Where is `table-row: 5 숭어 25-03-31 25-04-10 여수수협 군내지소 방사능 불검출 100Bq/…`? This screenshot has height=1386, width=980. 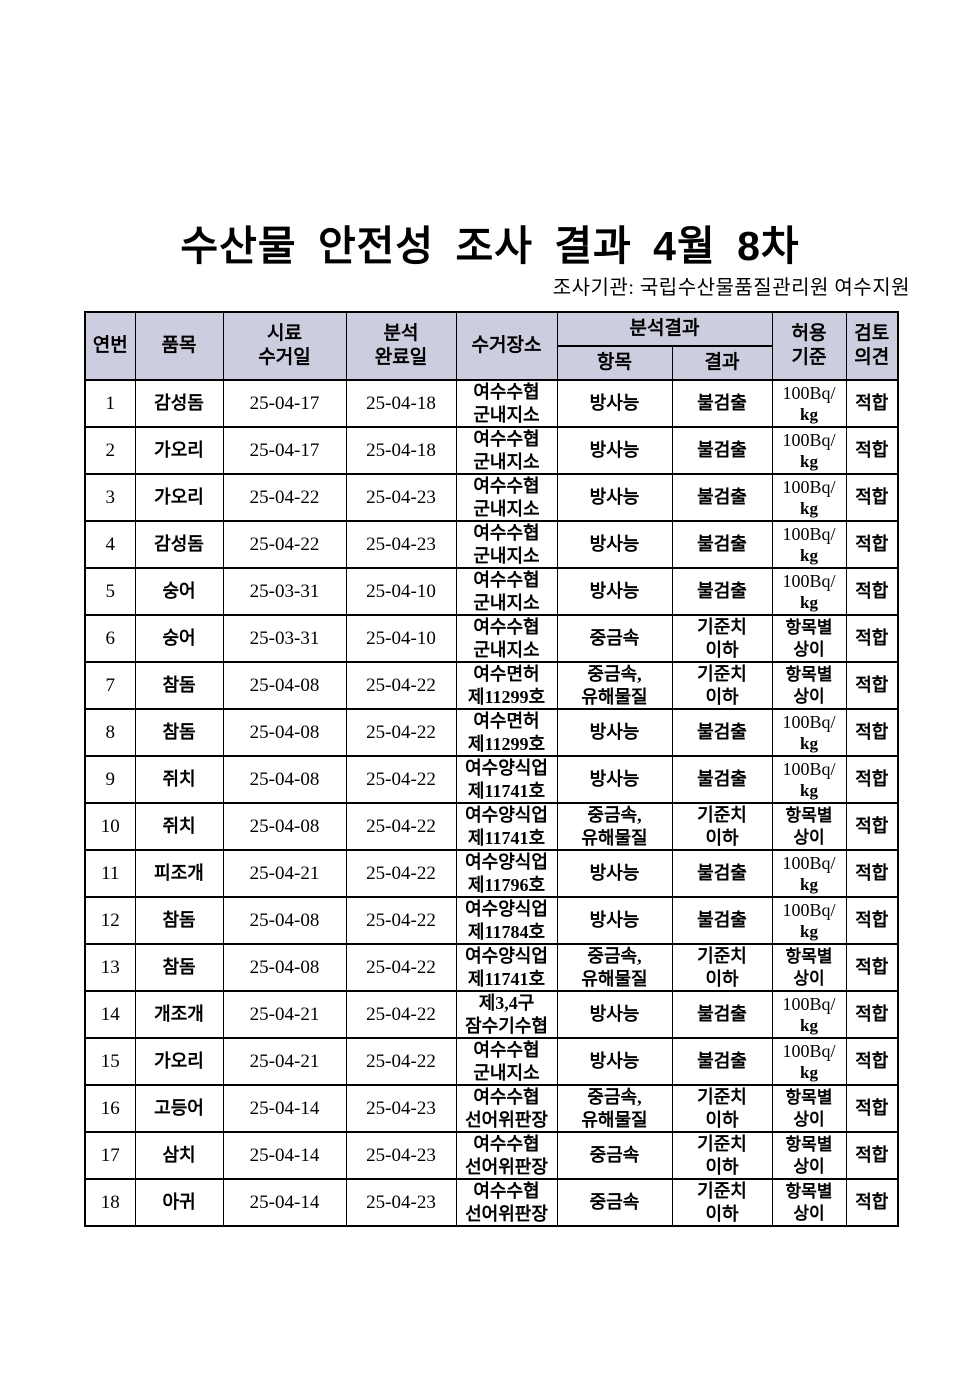
table-row: 5 숭어 25-03-31 25-04-10 여수수협 군내지소 방사능 불검출 100Bq/… is located at coordinates (491, 591).